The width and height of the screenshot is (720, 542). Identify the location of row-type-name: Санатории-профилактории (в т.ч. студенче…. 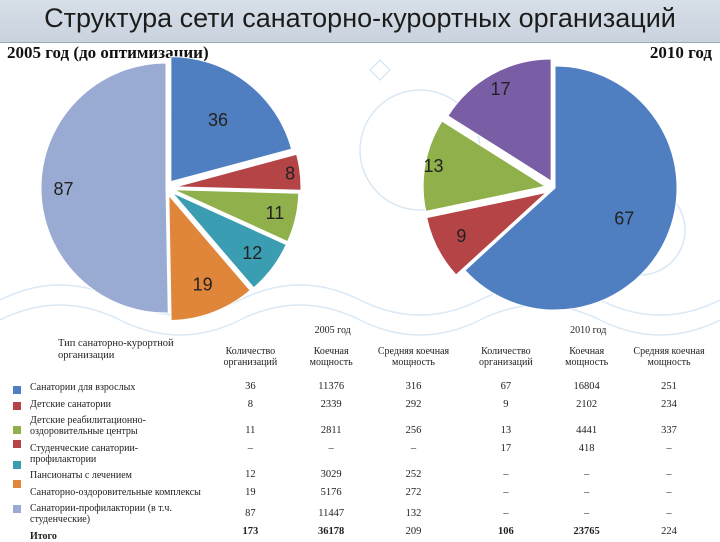
(116, 522).